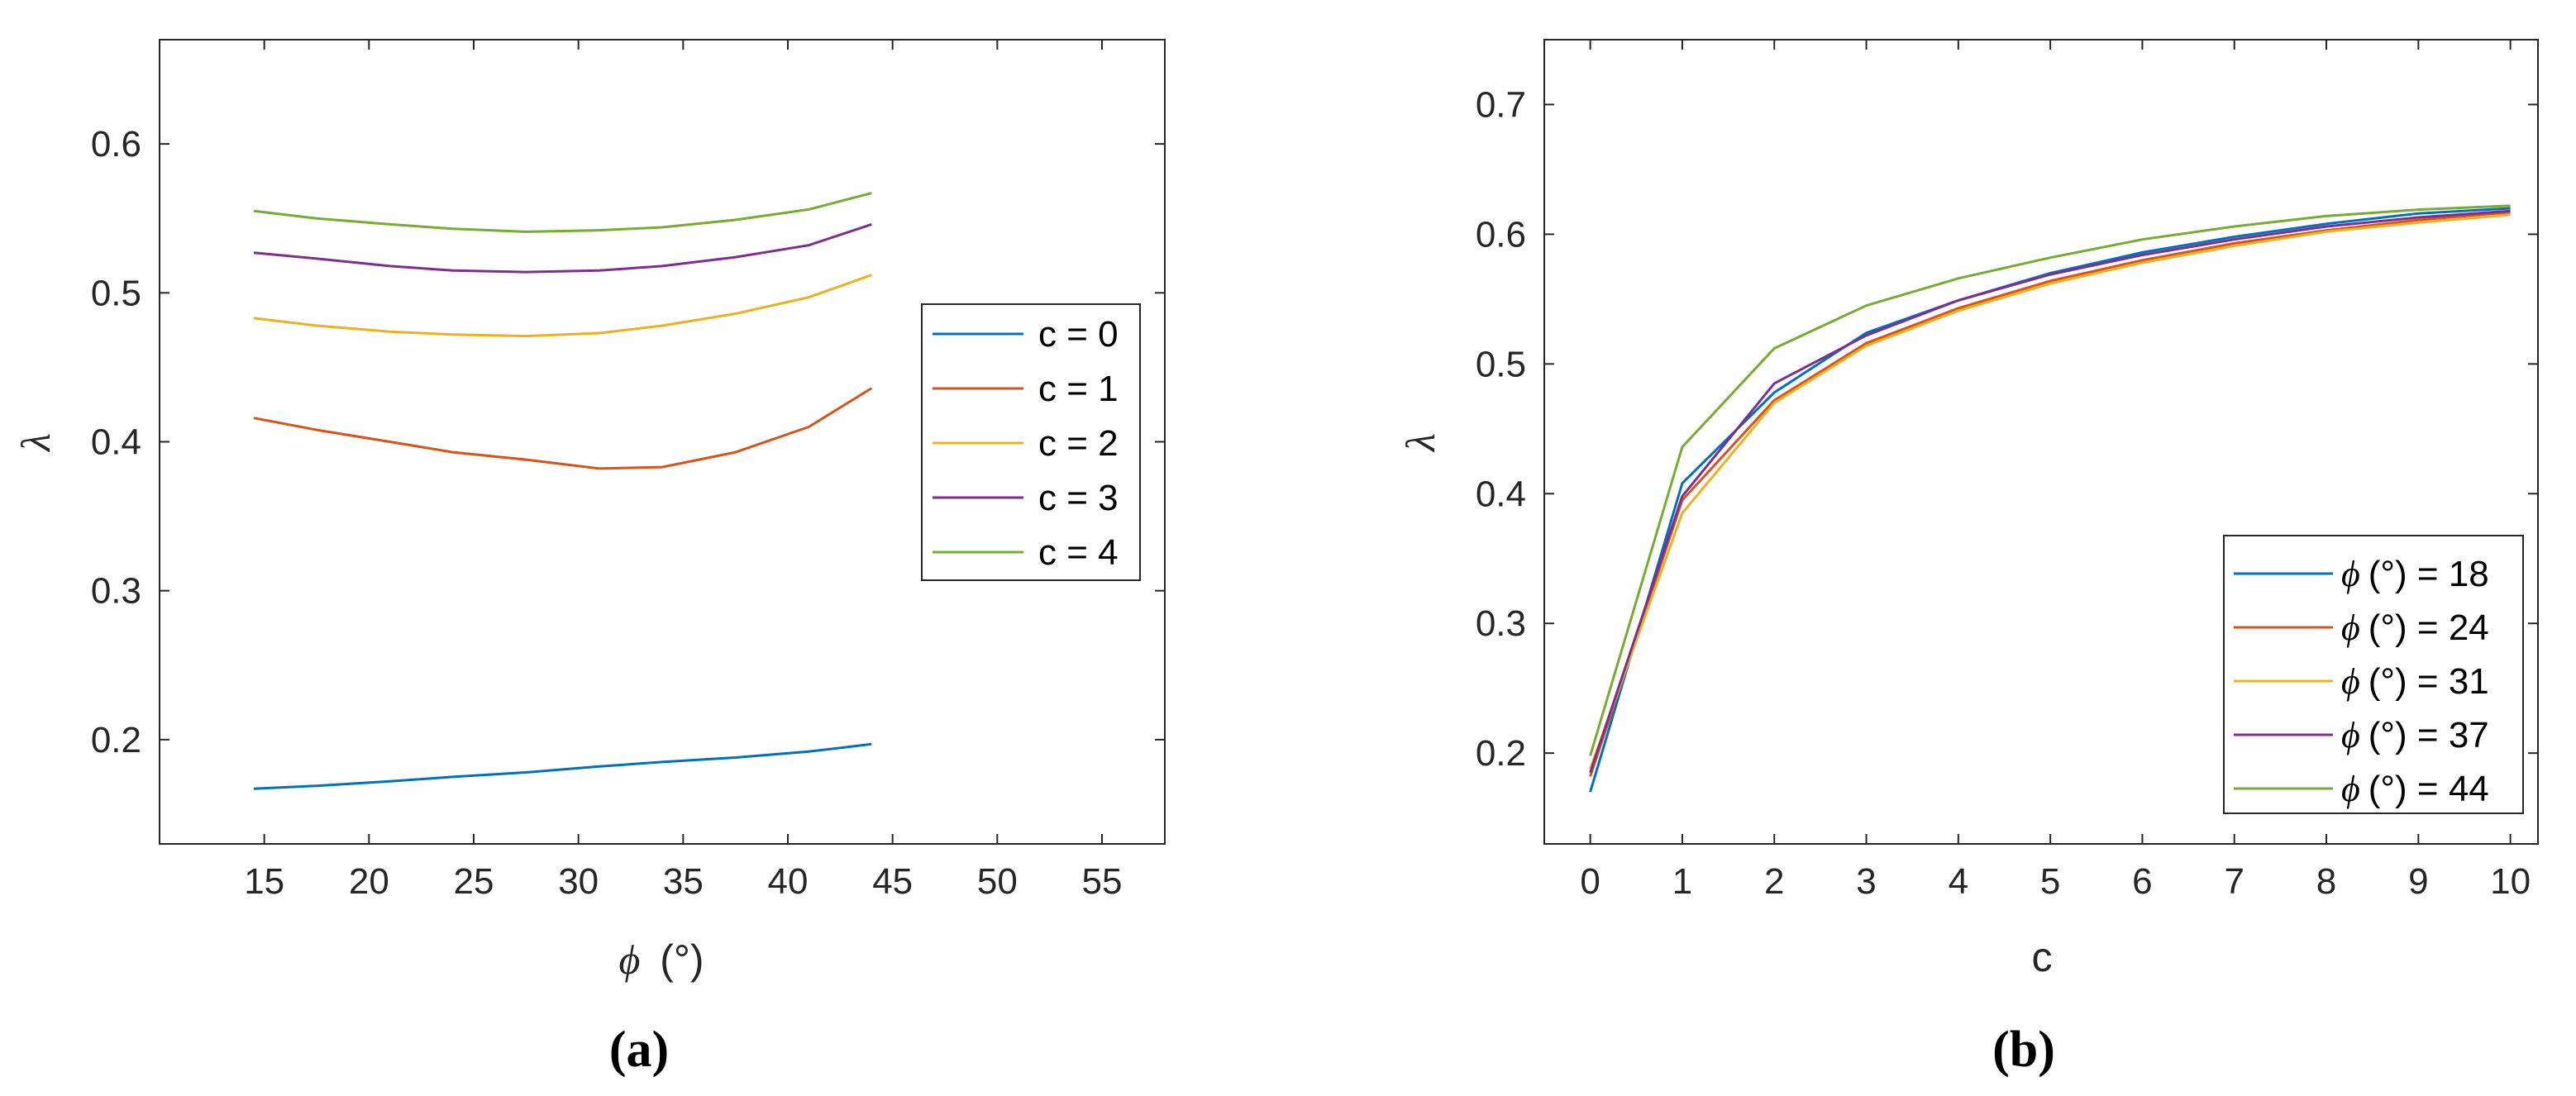 This screenshot has width=2576, height=1096. Describe the element at coordinates (1866, 881) in the screenshot. I see `x-tick-label: 3` at that location.